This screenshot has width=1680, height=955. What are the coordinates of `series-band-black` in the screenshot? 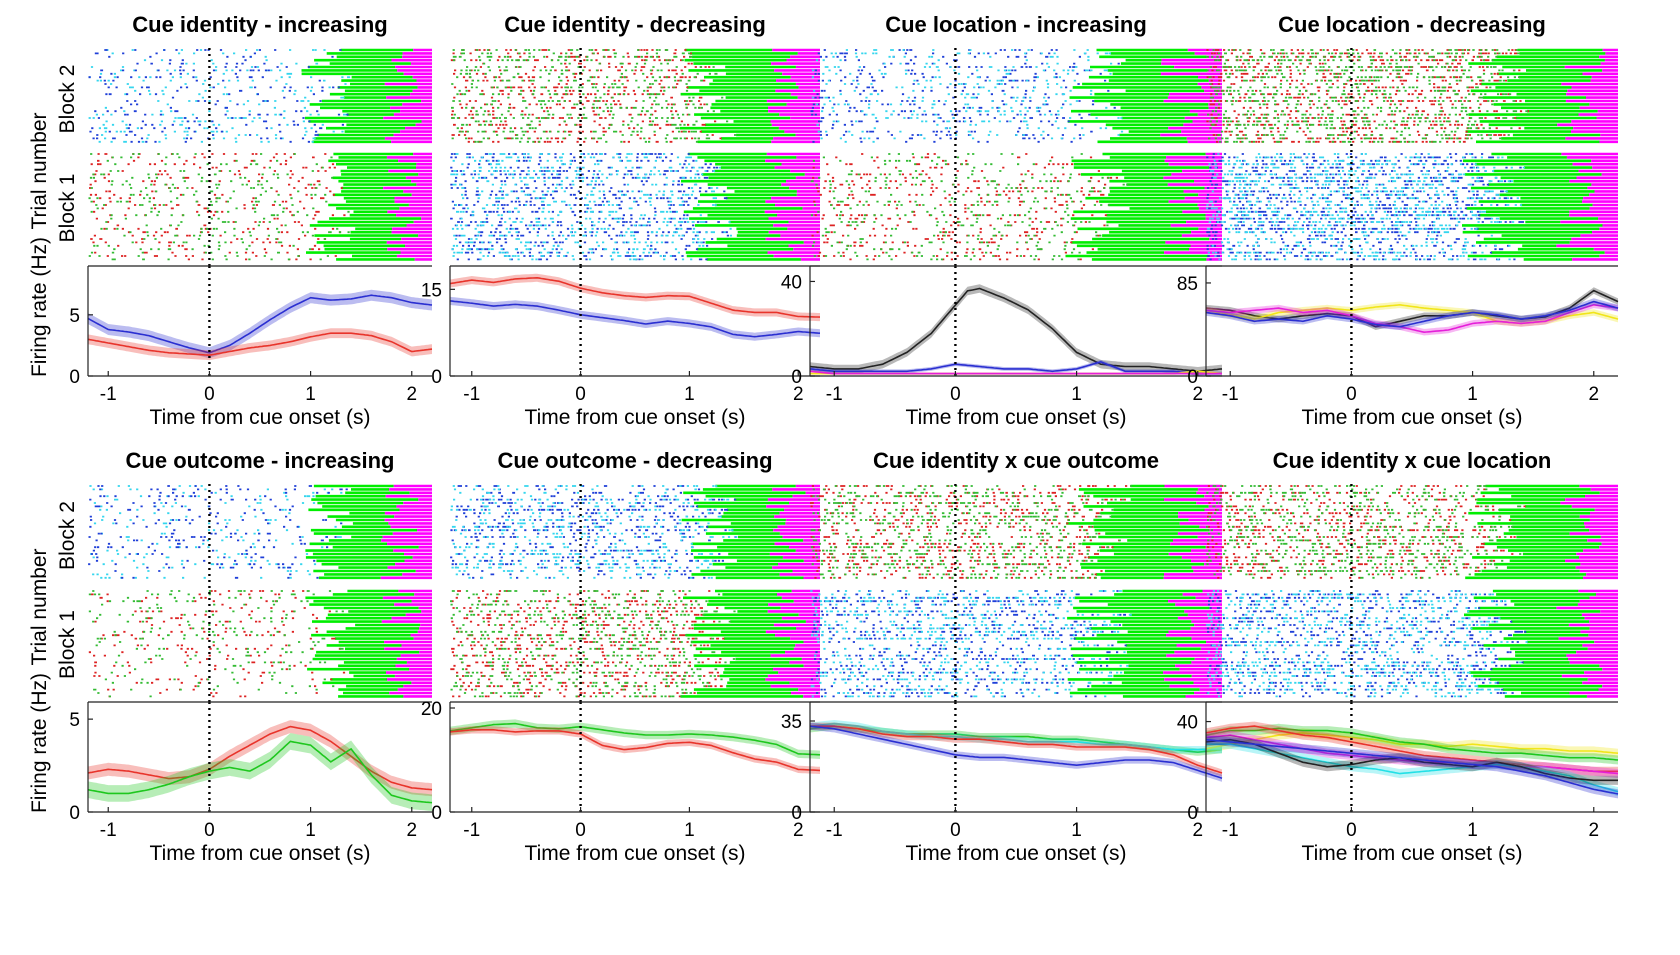 It's located at (1016, 330).